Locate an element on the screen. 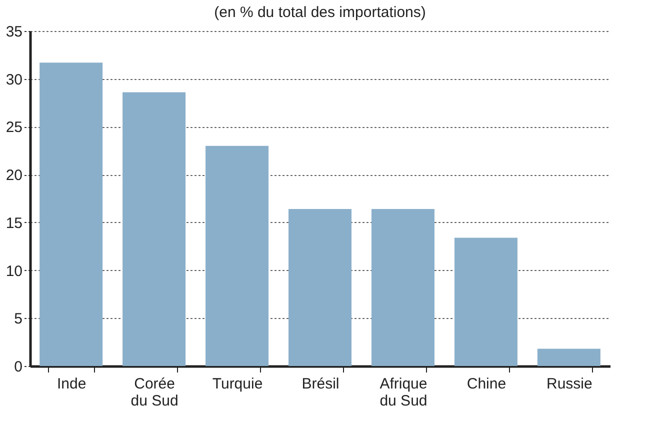 The image size is (647, 428). y-tick-label: 0 is located at coordinates (18, 367).